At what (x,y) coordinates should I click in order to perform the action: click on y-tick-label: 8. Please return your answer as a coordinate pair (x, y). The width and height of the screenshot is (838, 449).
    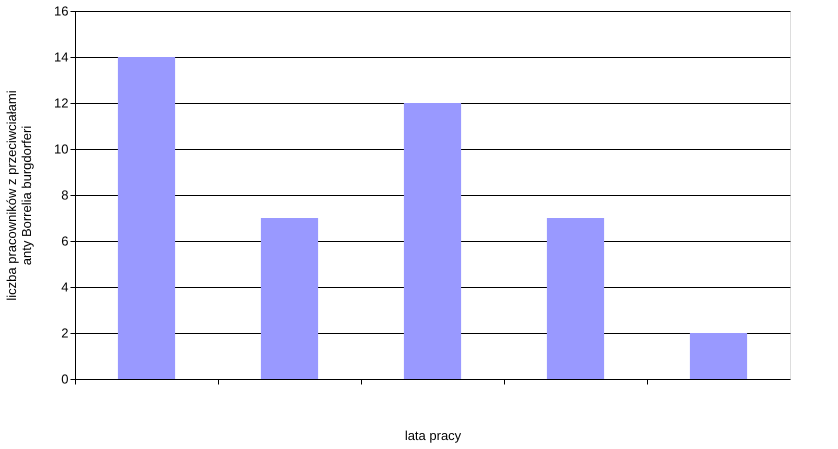
    Looking at the image, I should click on (64, 195).